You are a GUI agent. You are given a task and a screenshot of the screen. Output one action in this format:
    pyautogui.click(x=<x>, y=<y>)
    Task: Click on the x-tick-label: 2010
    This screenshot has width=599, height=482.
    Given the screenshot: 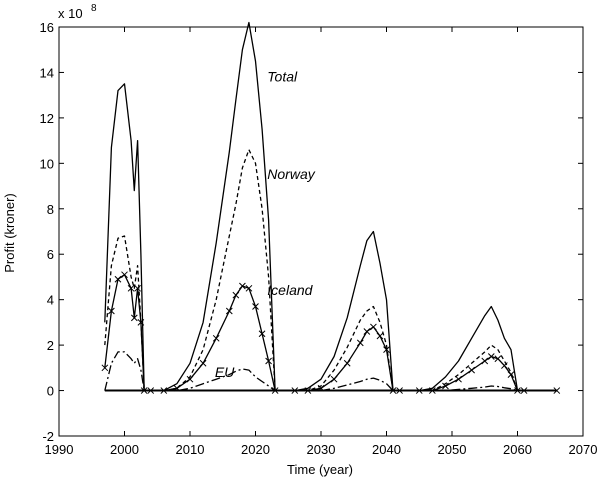 What is the action you would take?
    pyautogui.click(x=190, y=449)
    